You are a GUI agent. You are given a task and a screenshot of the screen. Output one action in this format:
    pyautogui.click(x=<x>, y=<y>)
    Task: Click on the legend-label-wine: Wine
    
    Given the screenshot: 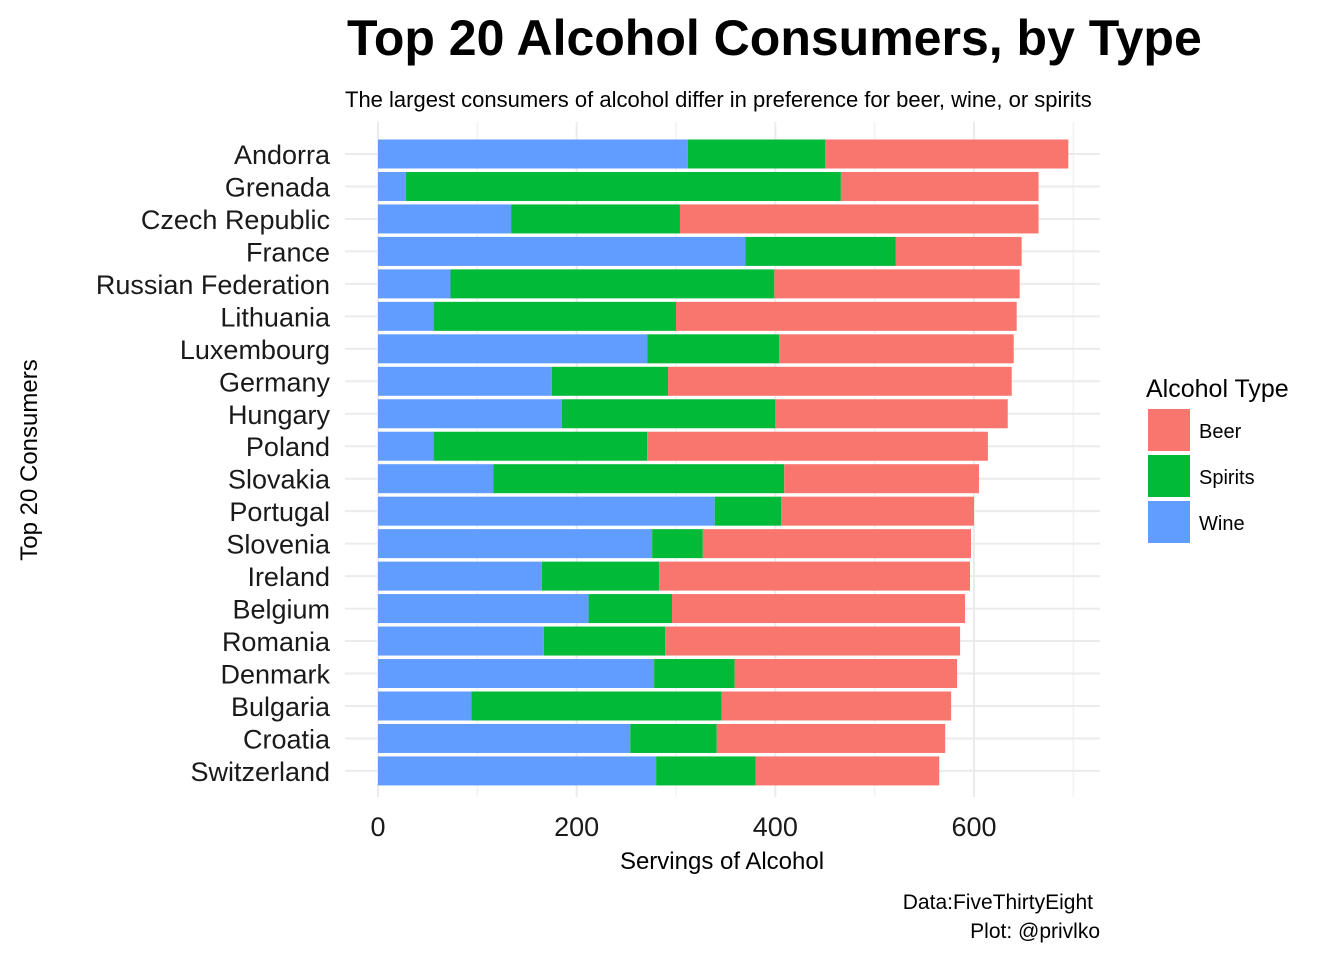 What is the action you would take?
    pyautogui.click(x=1222, y=524)
    